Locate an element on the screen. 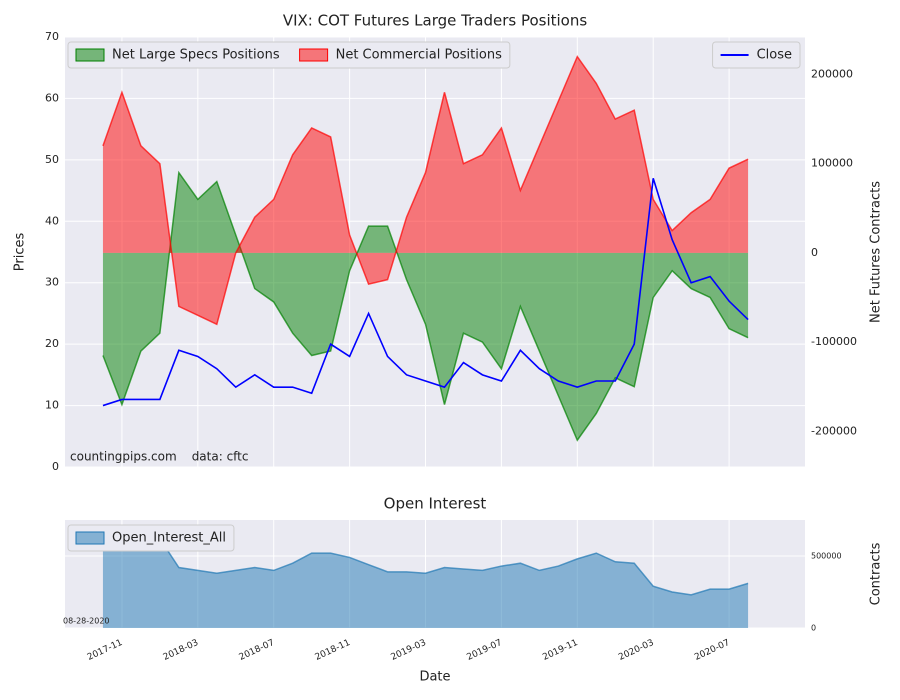 The height and width of the screenshot is (700, 900). chart-title: Open Interest is located at coordinates (435, 504).